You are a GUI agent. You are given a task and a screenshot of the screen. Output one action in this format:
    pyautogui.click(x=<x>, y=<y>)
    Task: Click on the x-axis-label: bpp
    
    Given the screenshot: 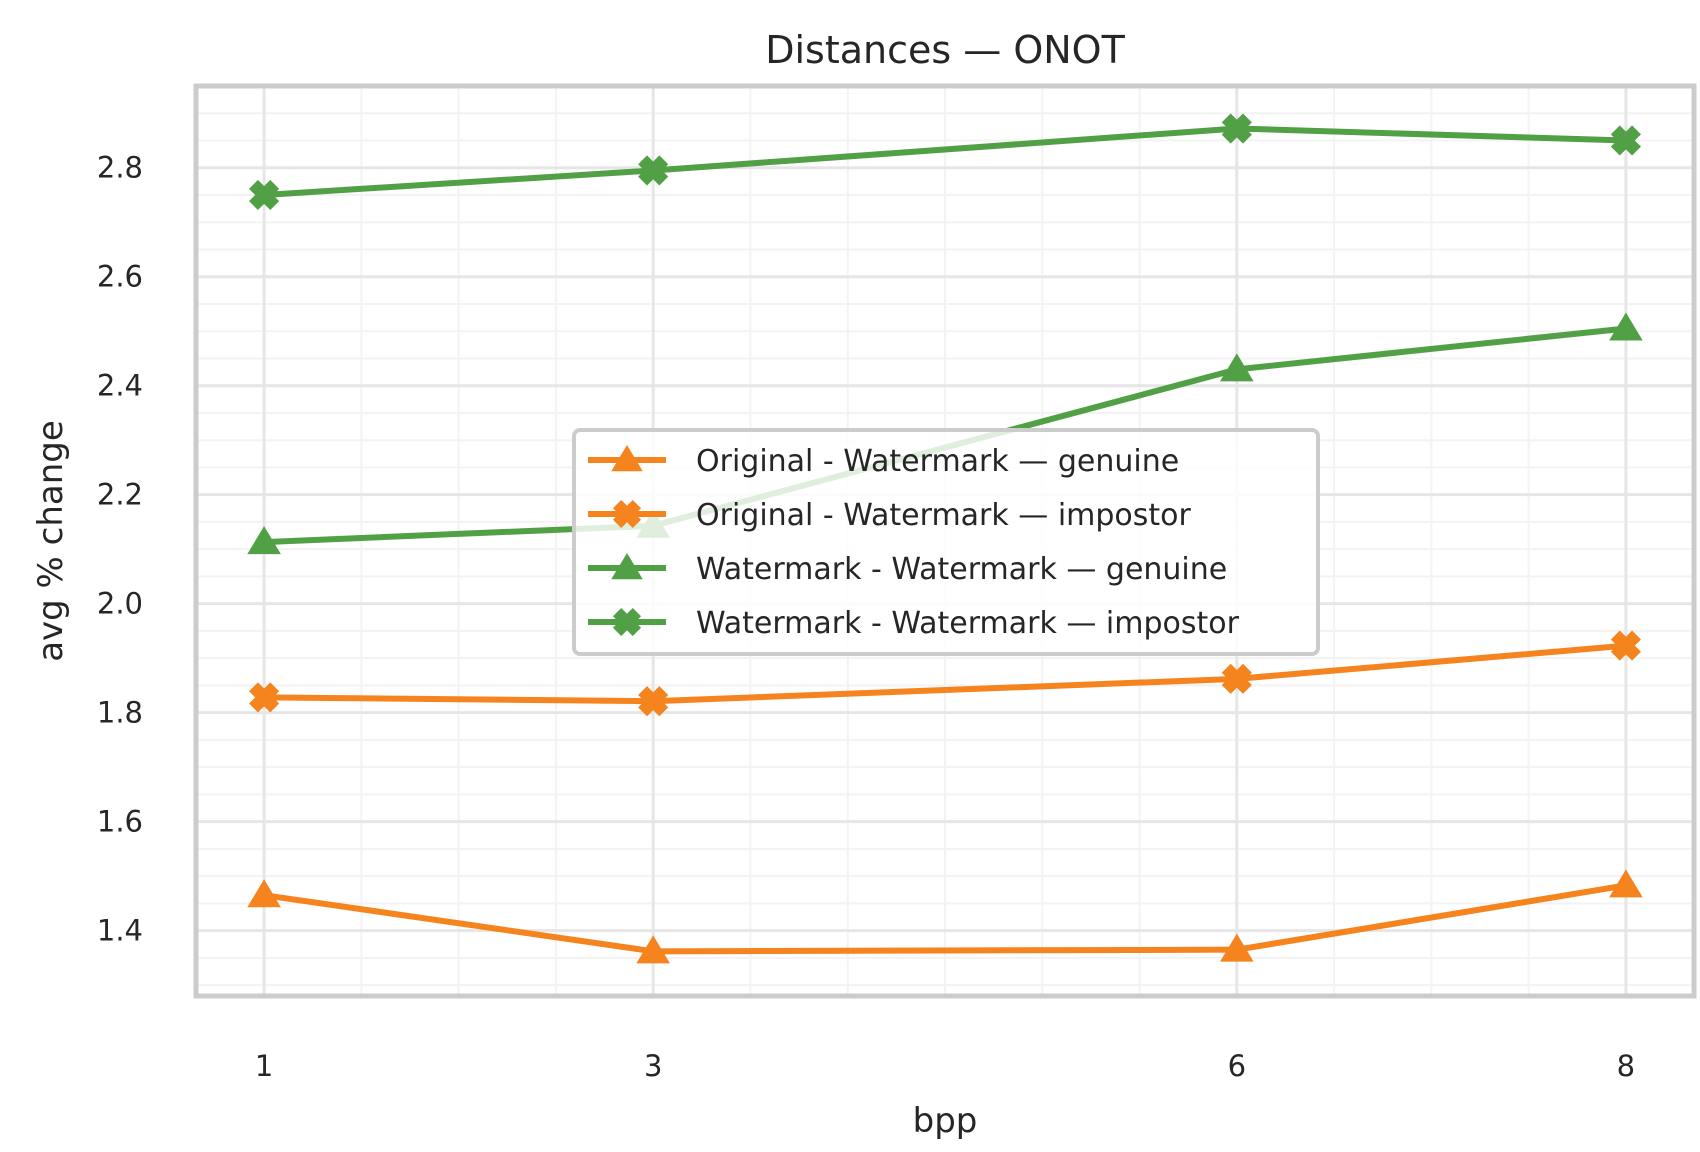 What is the action you would take?
    pyautogui.click(x=945, y=1121)
    